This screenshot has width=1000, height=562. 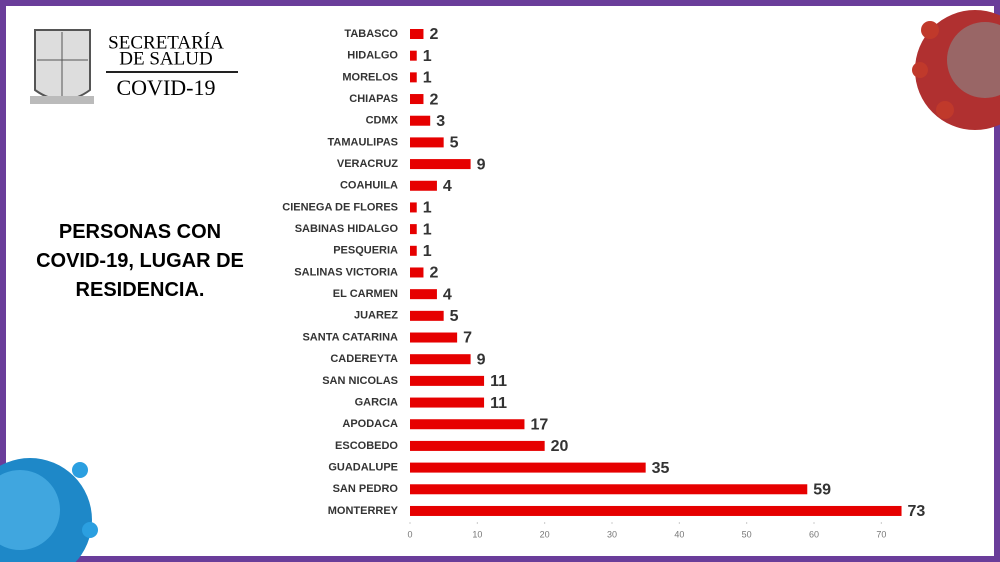 What do you see at coordinates (372, 56) in the screenshot?
I see `y-tick-label: HIDALGO` at bounding box center [372, 56].